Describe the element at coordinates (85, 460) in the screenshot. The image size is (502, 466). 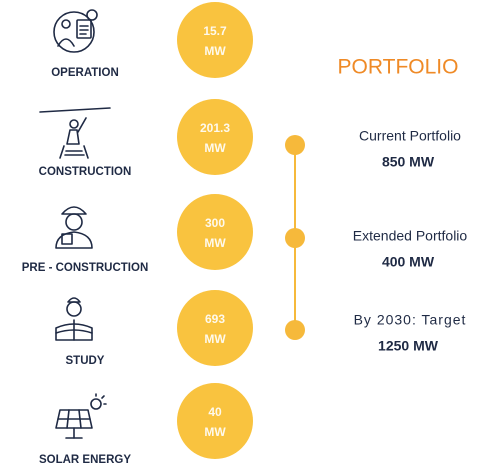
I see `stage-label: SOLAR ENERGY` at that location.